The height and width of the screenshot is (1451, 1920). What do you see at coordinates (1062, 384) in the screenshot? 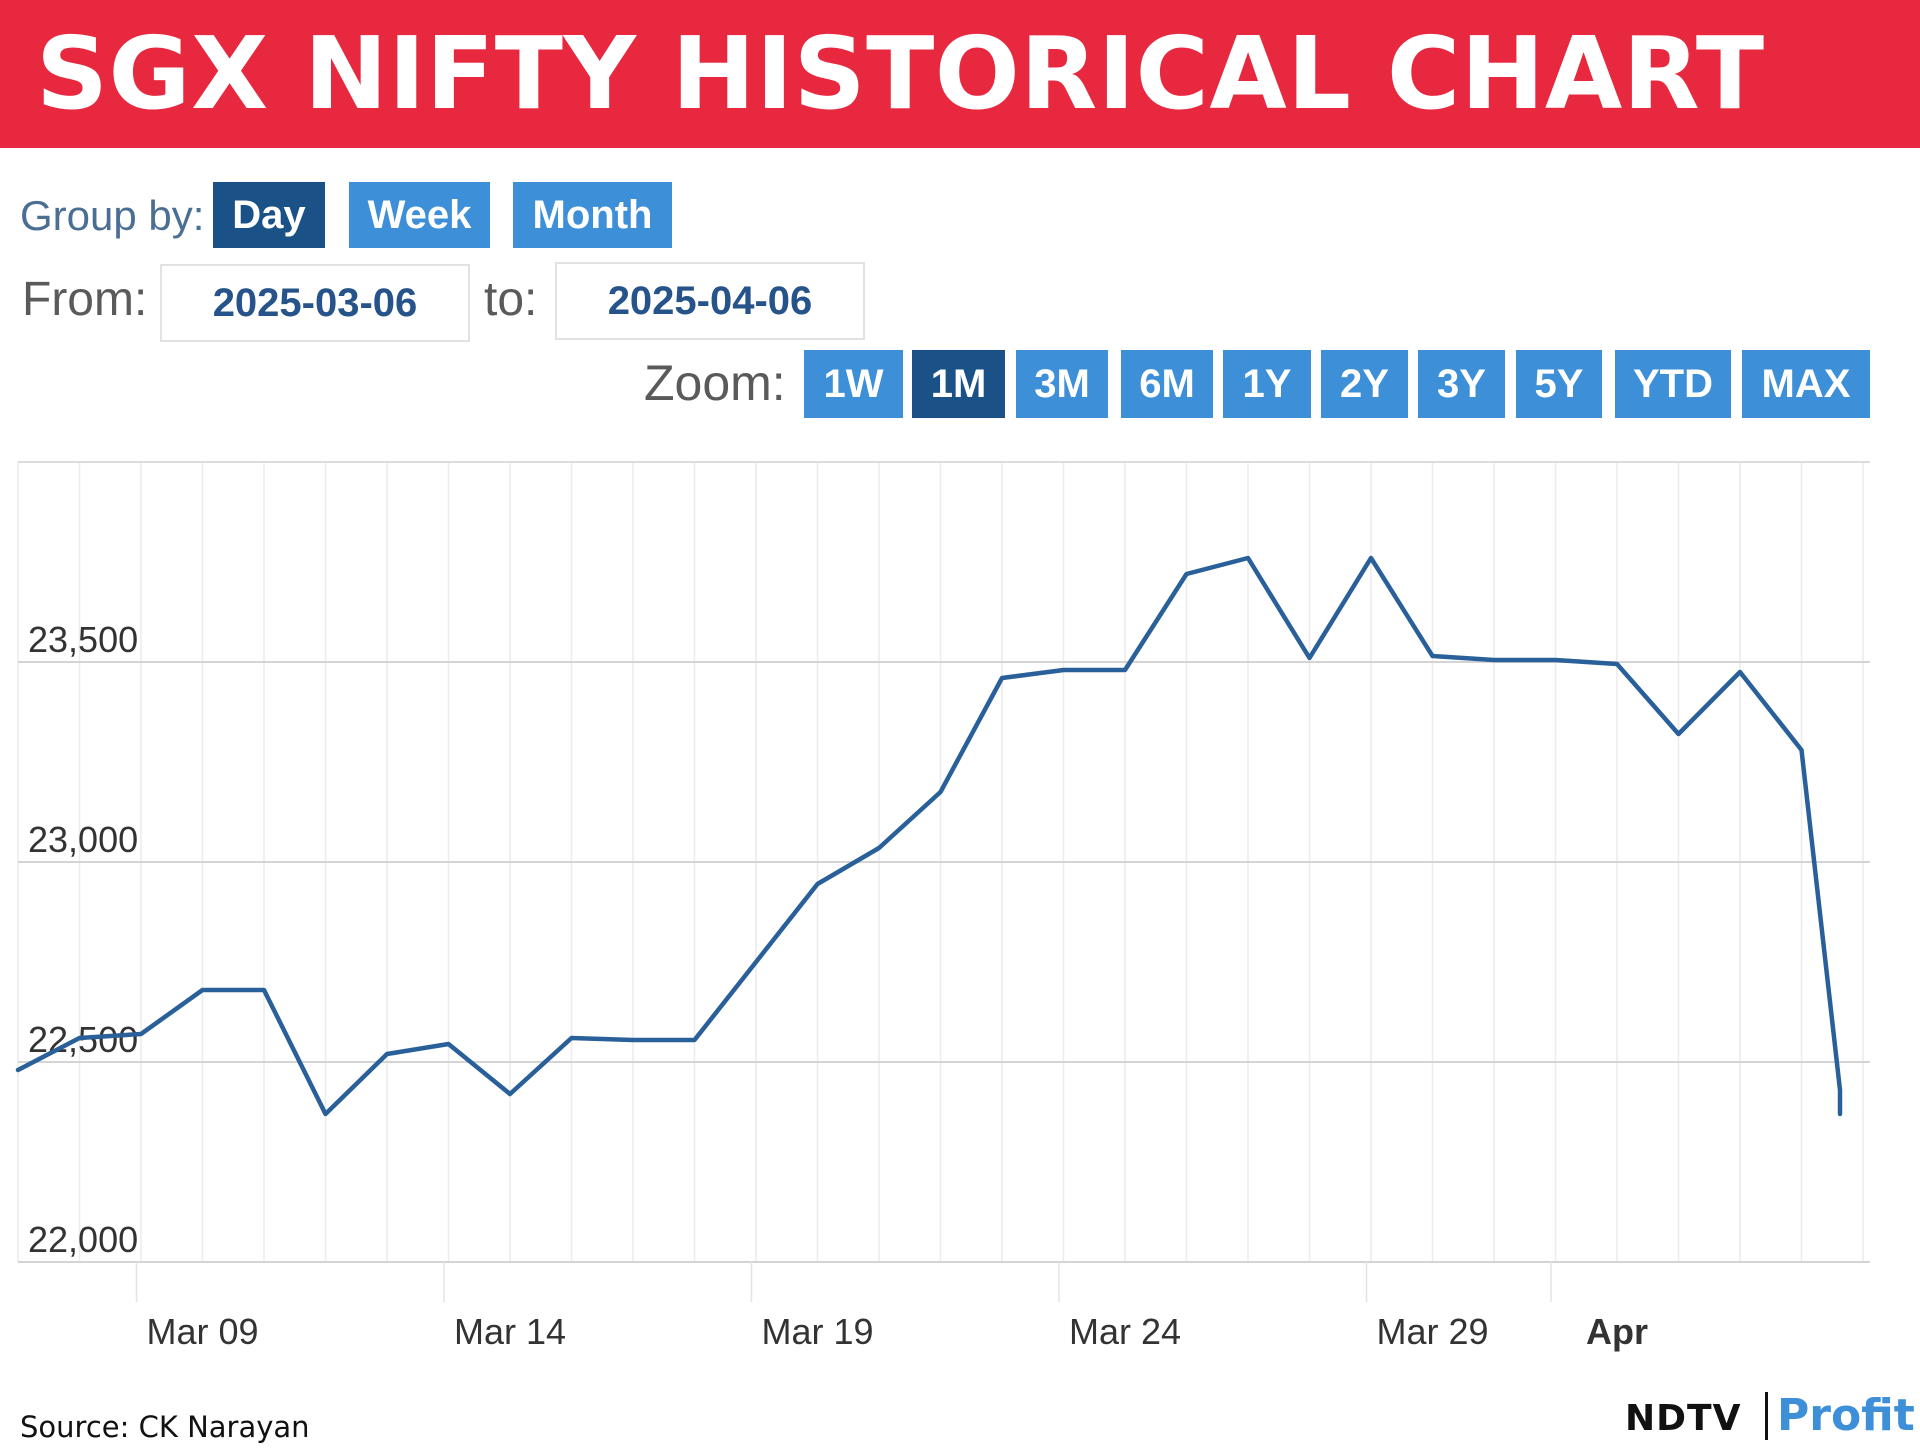
I see `zoom-3m-button: 3M` at bounding box center [1062, 384].